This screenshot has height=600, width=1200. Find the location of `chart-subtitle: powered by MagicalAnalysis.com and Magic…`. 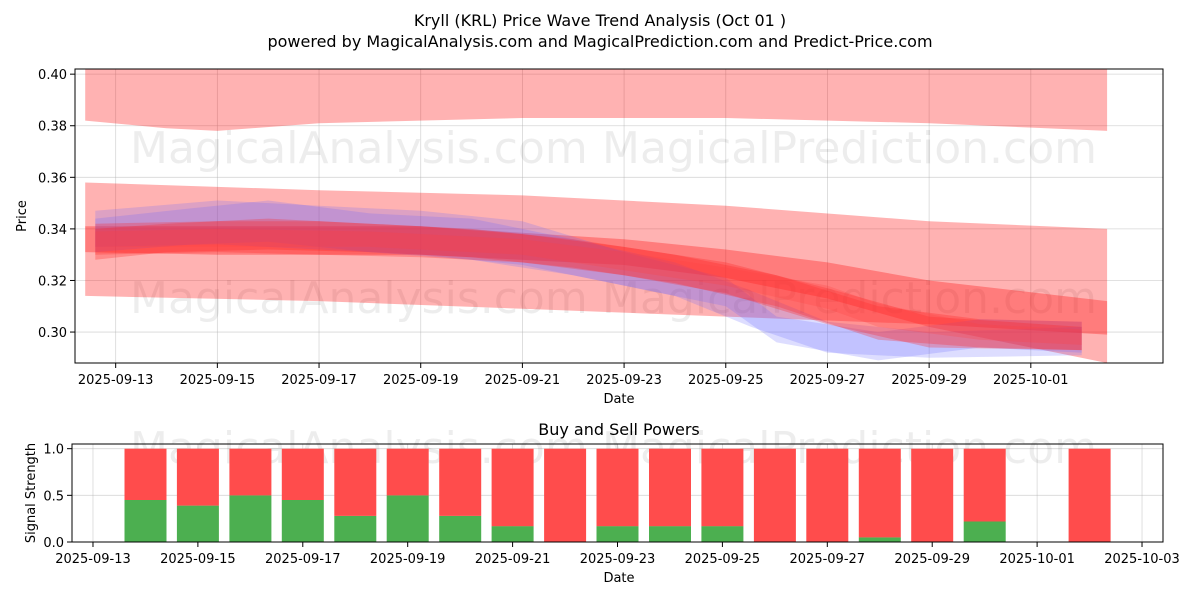

chart-subtitle: powered by MagicalAnalysis.com and Magic… is located at coordinates (599, 41).